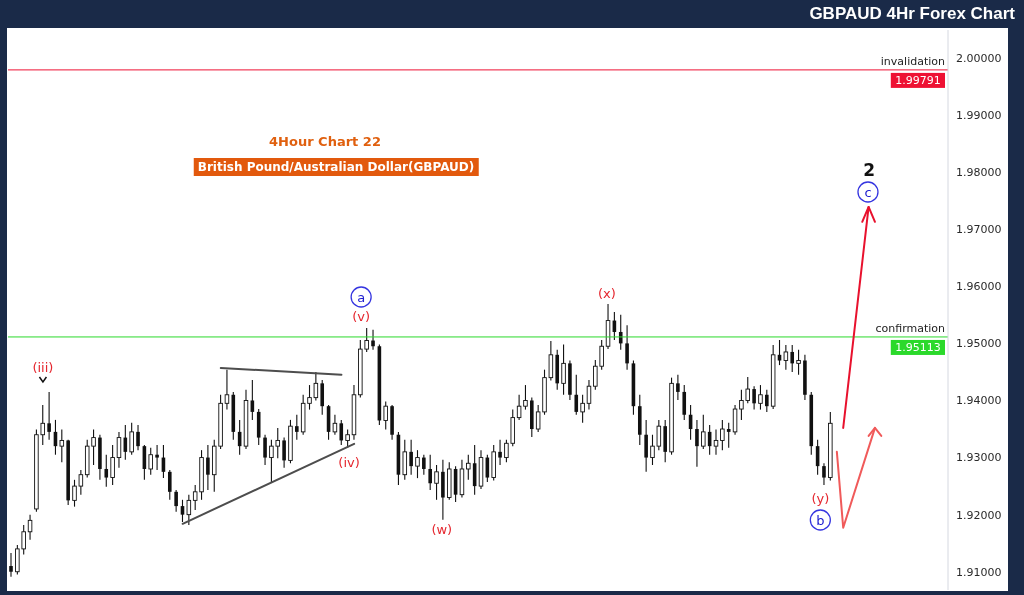 The image size is (1024, 595). I want to click on annotation: c, so click(868, 192).